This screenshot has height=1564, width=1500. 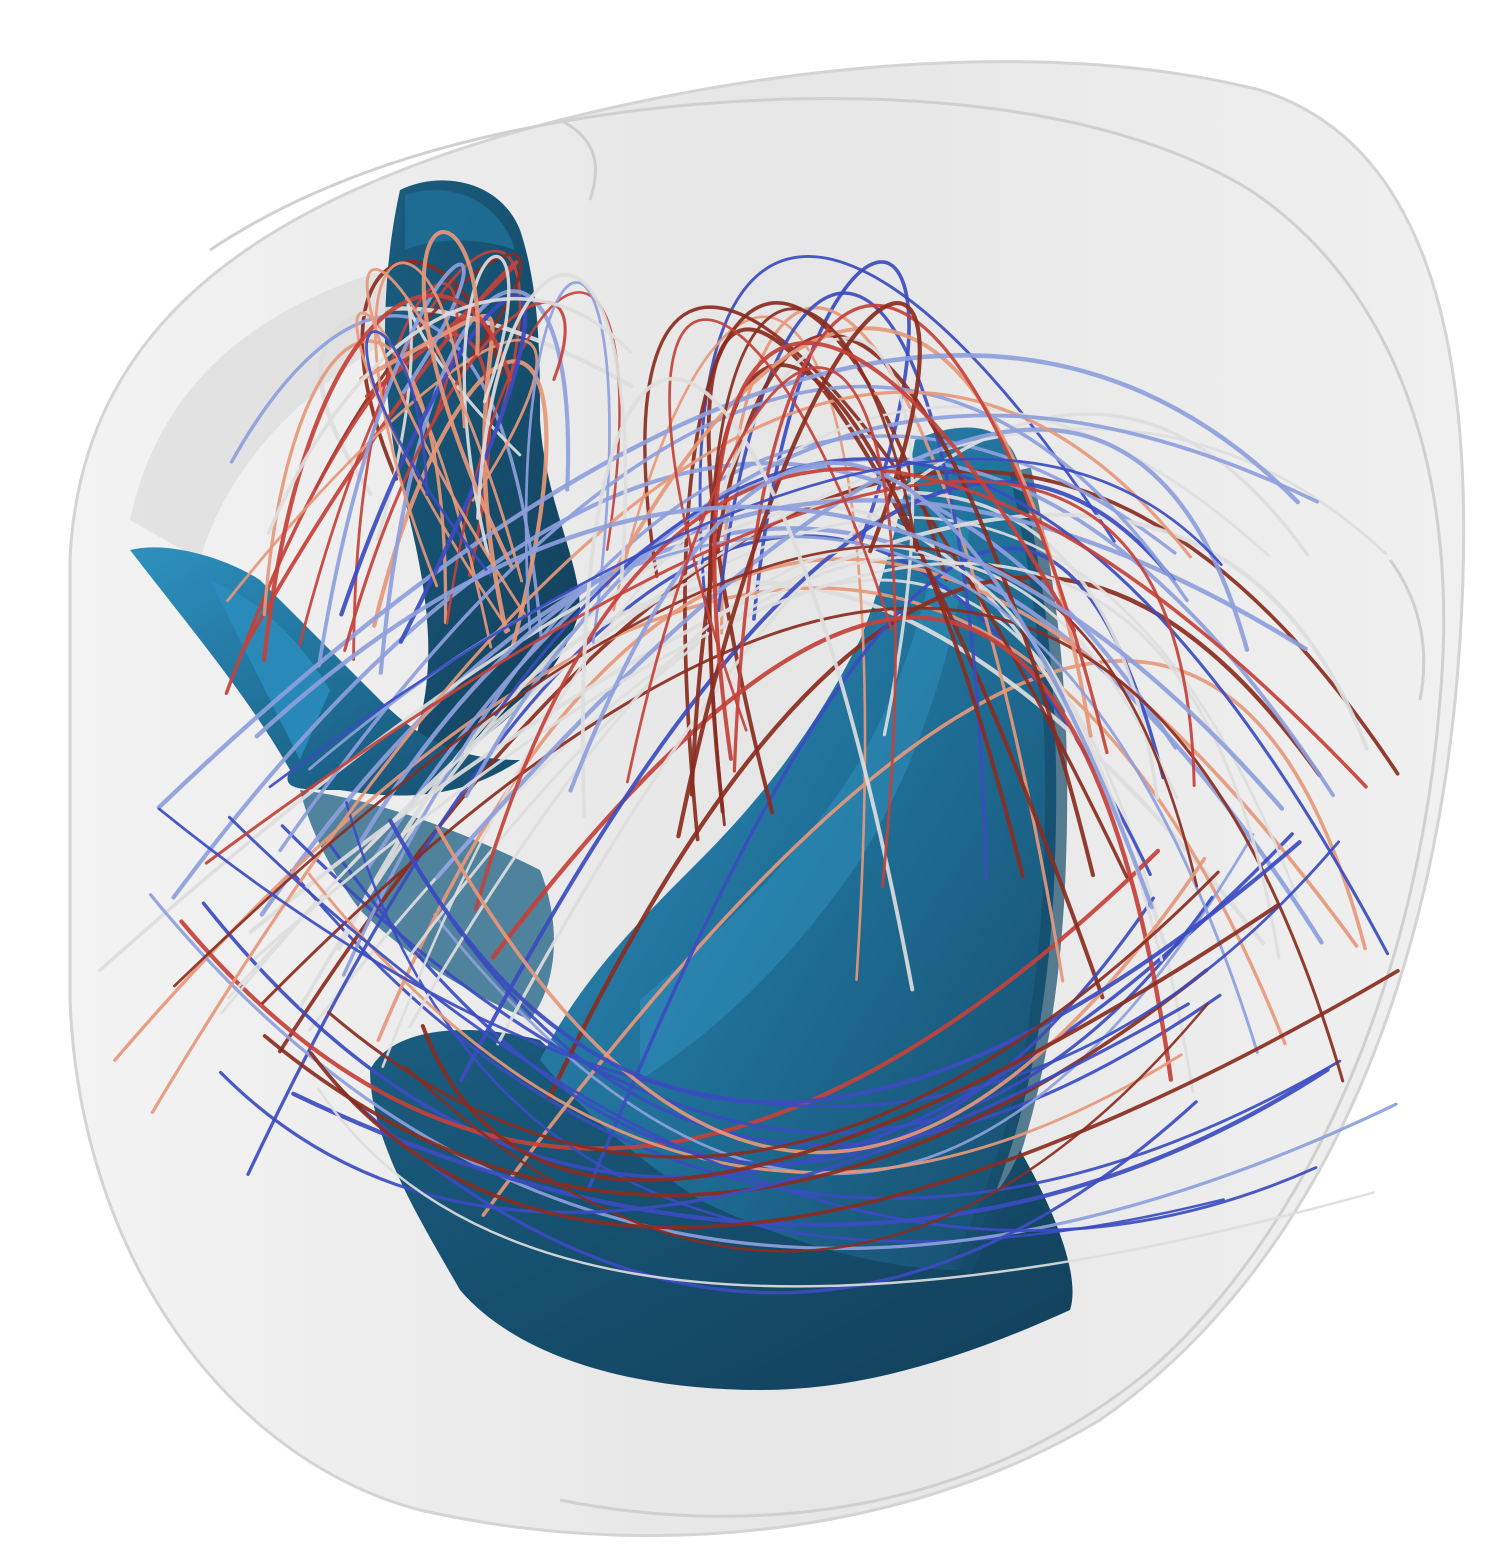 I want to click on housing-inner-shading, so click(x=325, y=410).